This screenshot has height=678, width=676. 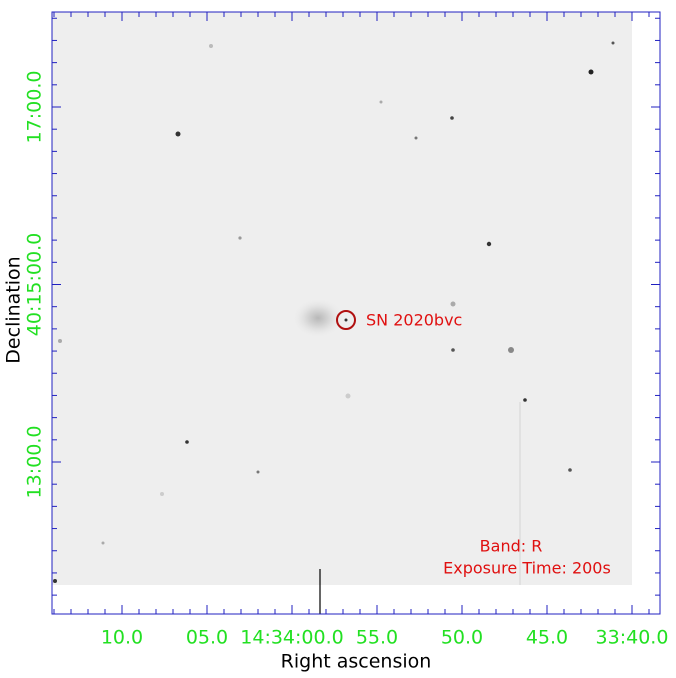 I want to click on target-marker, so click(x=346, y=320).